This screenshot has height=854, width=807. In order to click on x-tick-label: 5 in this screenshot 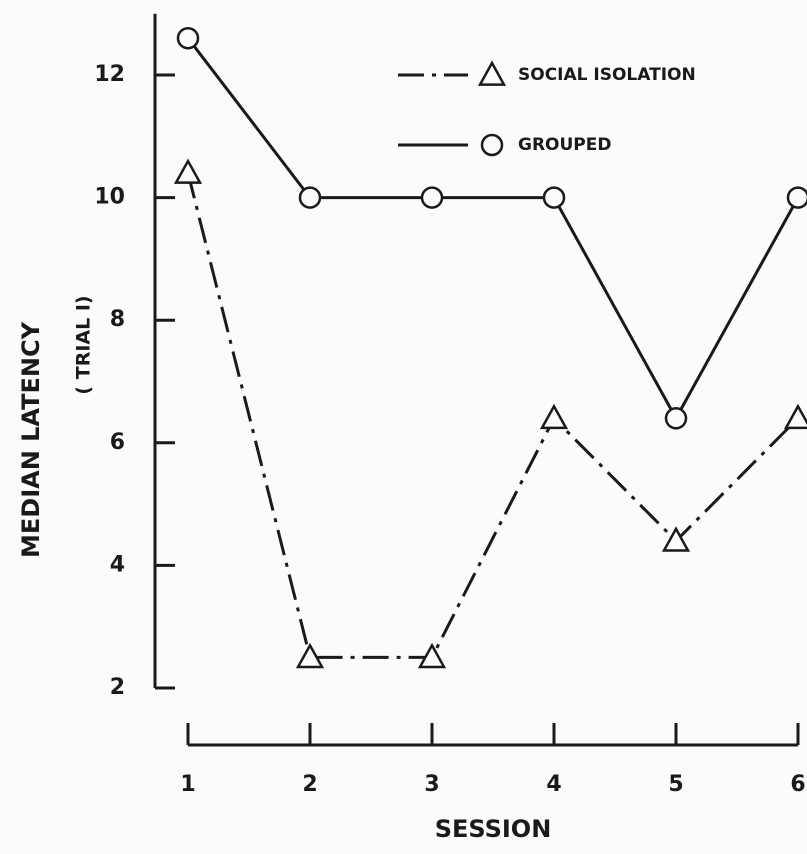, I will do `click(675, 784)`.